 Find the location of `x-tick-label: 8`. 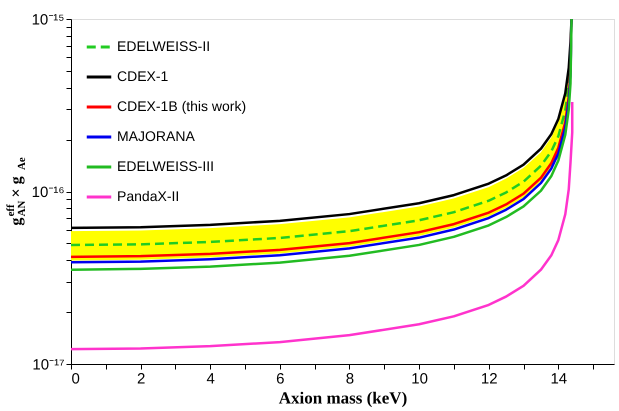

x-tick-label: 8 is located at coordinates (350, 379).